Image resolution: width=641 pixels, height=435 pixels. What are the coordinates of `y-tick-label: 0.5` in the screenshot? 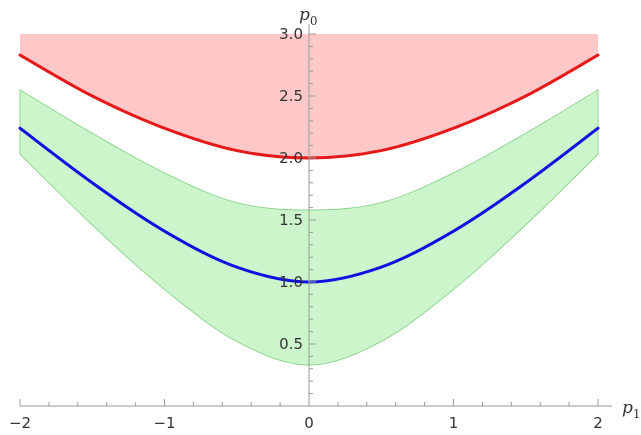 It's located at (291, 344).